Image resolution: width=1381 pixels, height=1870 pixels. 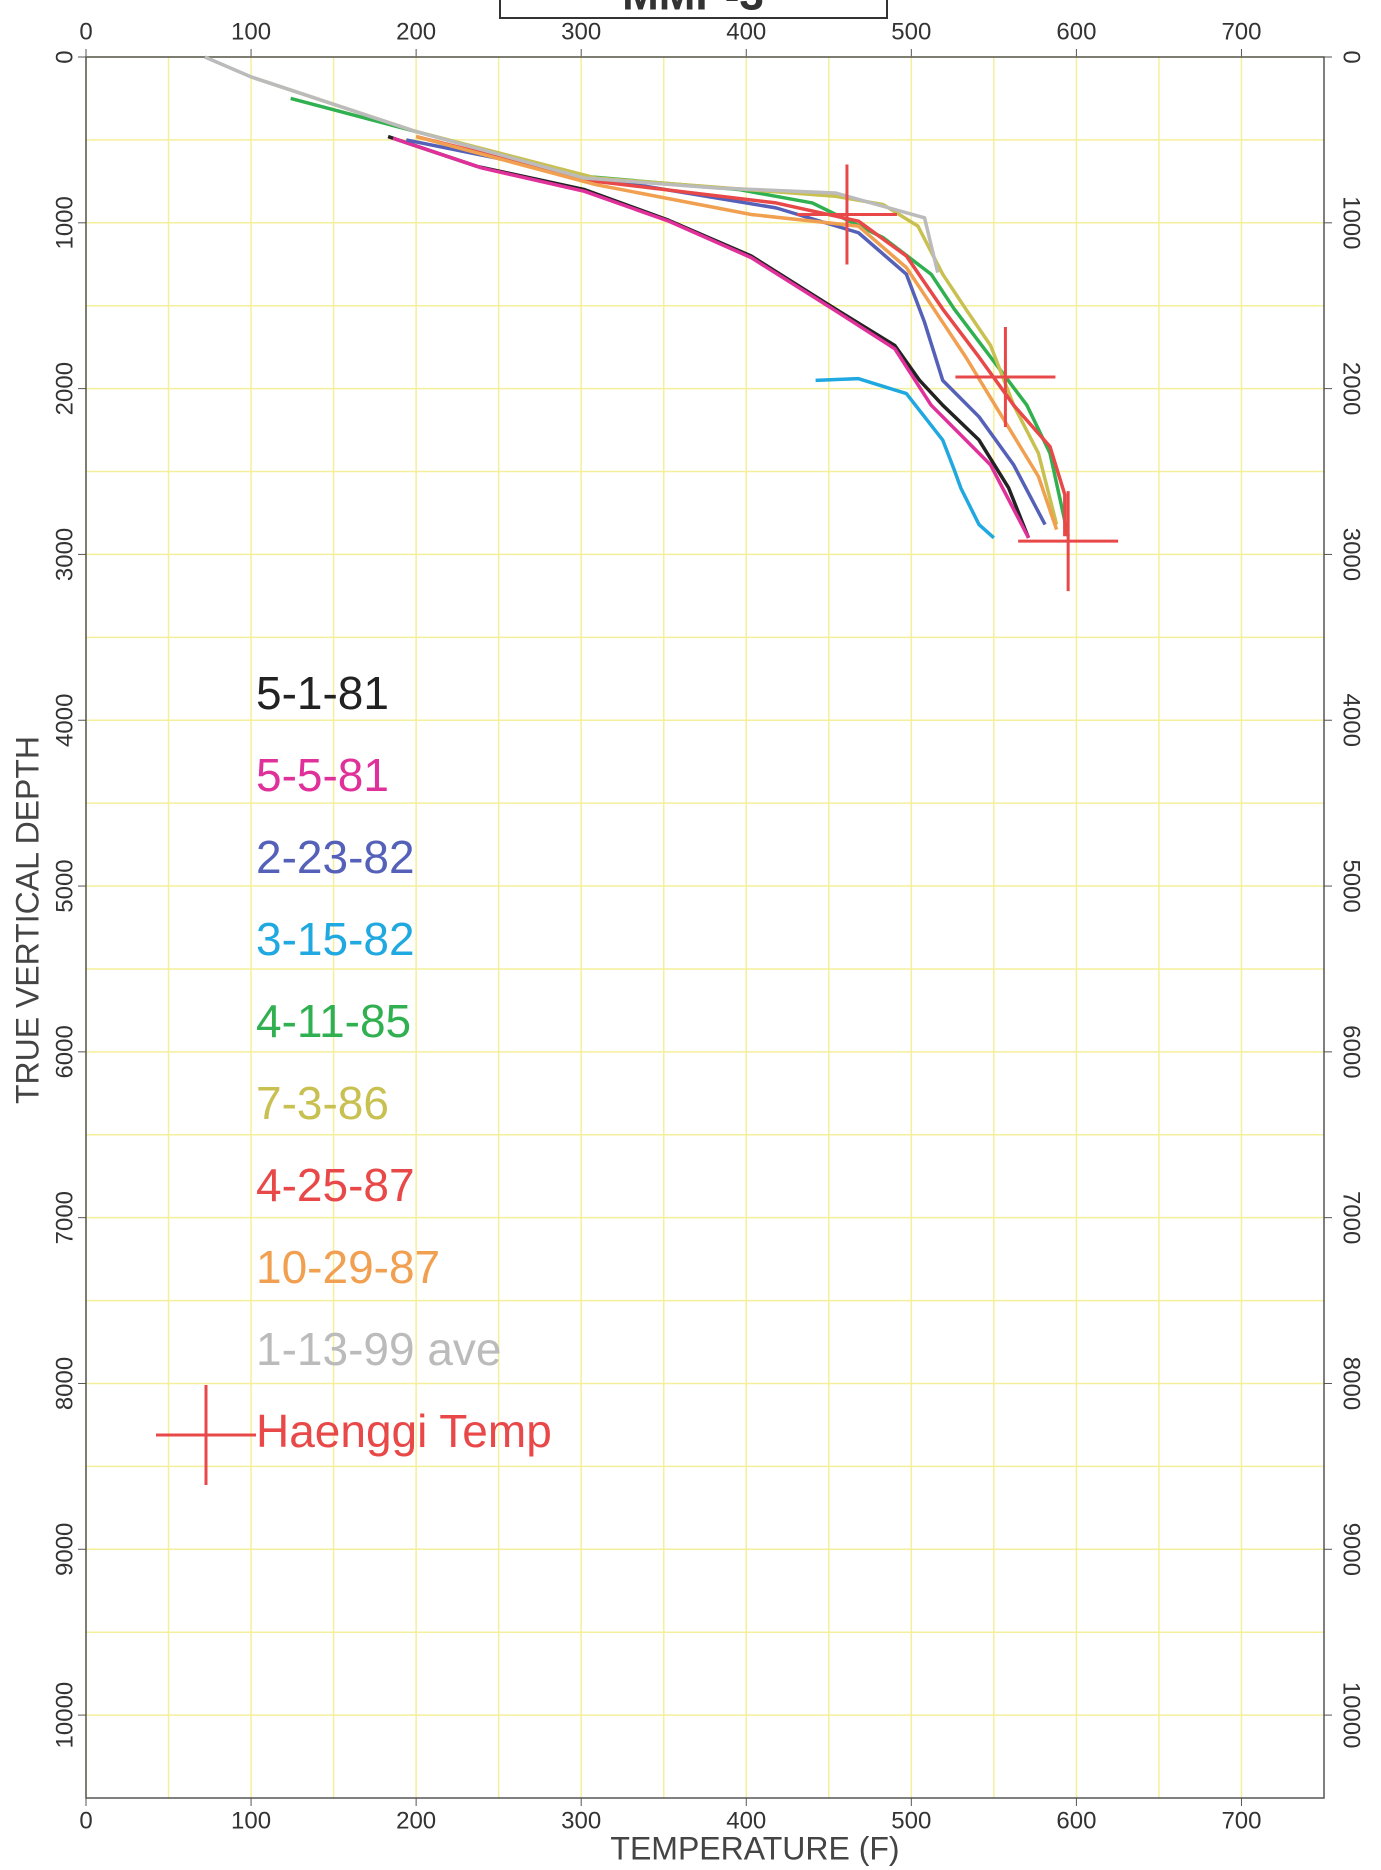 I want to click on legend-label: 4-25-87, so click(x=335, y=1185).